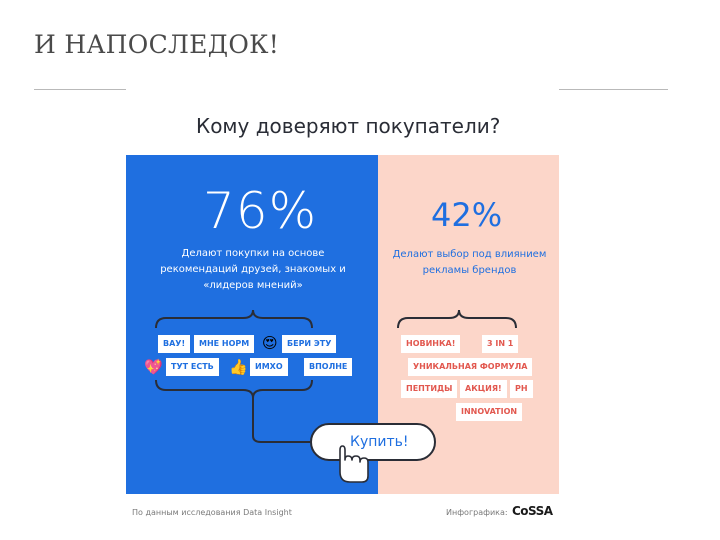 The height and width of the screenshot is (540, 720). What do you see at coordinates (153, 367) in the screenshot?
I see `sparkling-heart-emoji: 💖` at bounding box center [153, 367].